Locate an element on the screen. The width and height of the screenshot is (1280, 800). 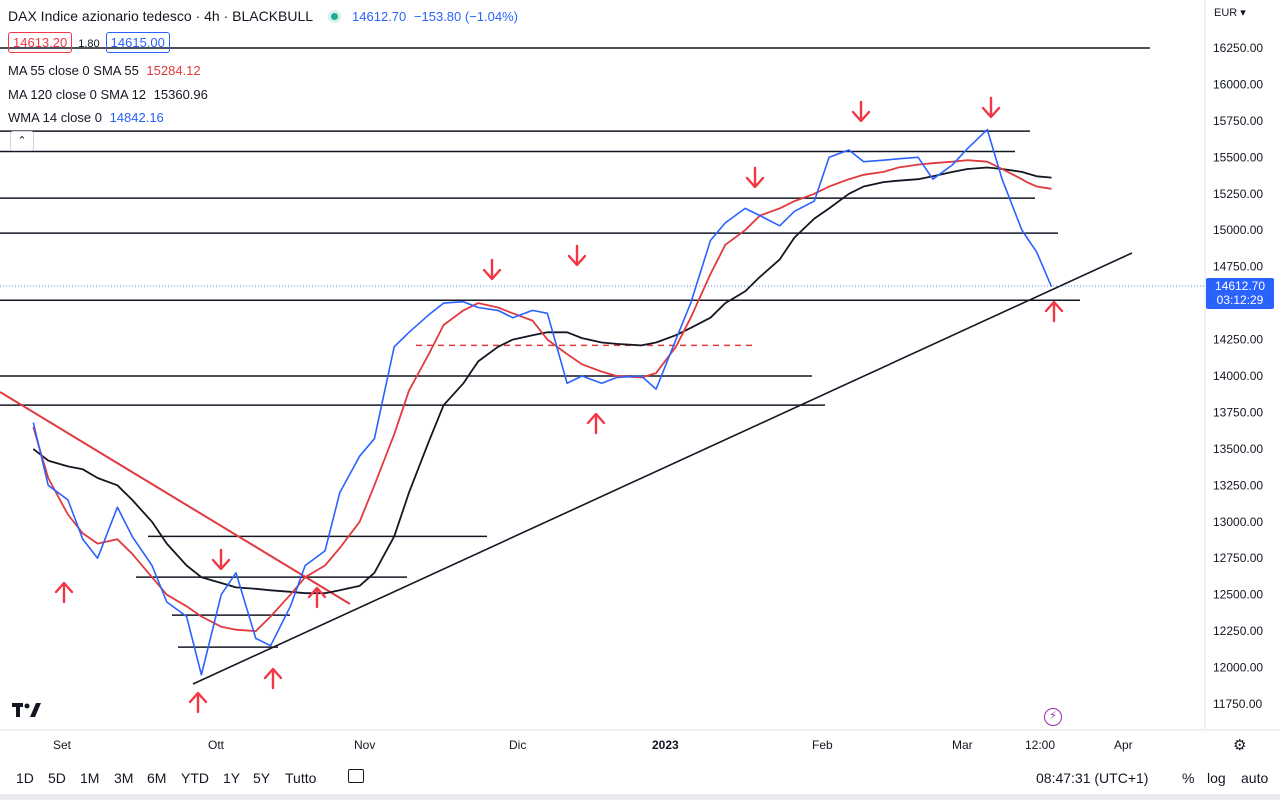
range-1m: 1M is located at coordinates (90, 778).